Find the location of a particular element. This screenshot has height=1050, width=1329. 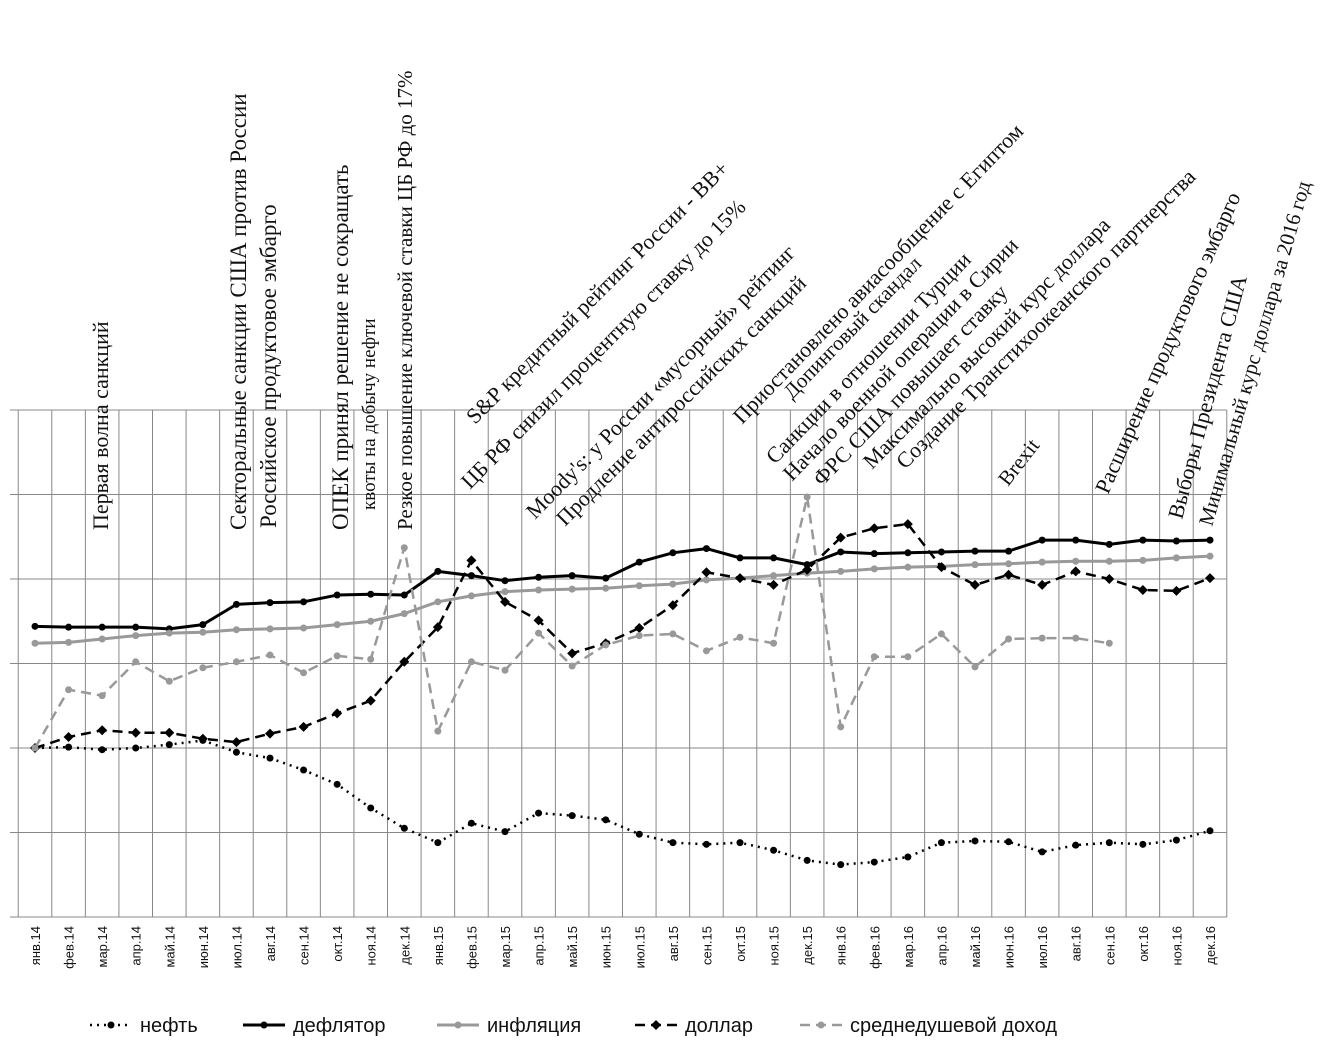

x-tick-label: мар.16 is located at coordinates (908, 946).